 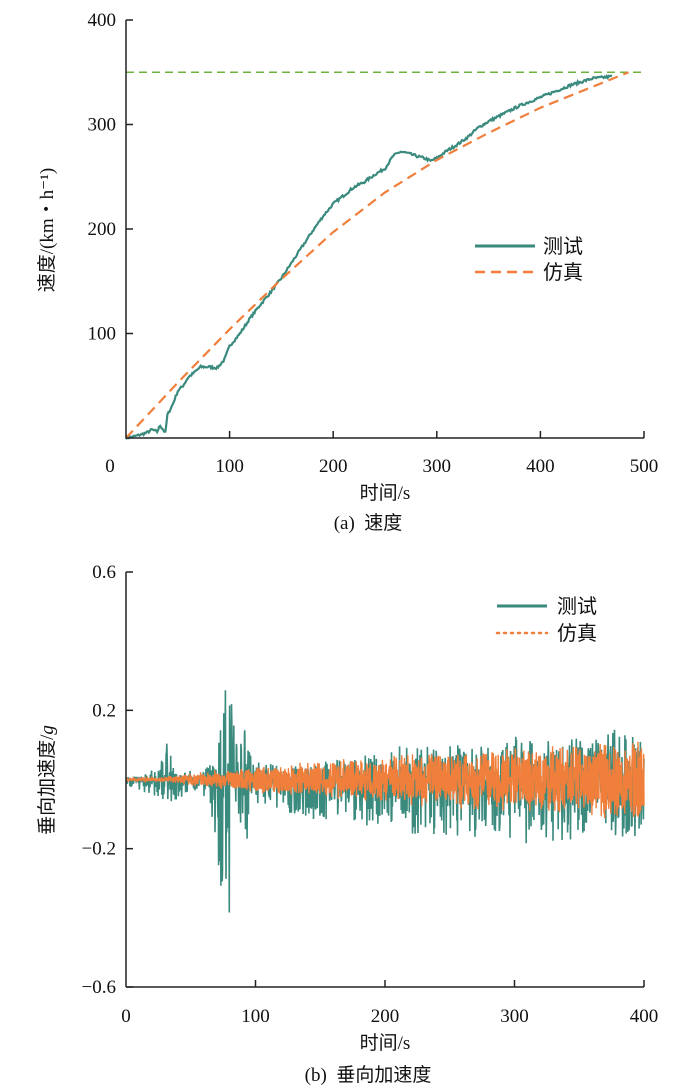 What do you see at coordinates (644, 466) in the screenshot?
I see `x-tick-label: 500` at bounding box center [644, 466].